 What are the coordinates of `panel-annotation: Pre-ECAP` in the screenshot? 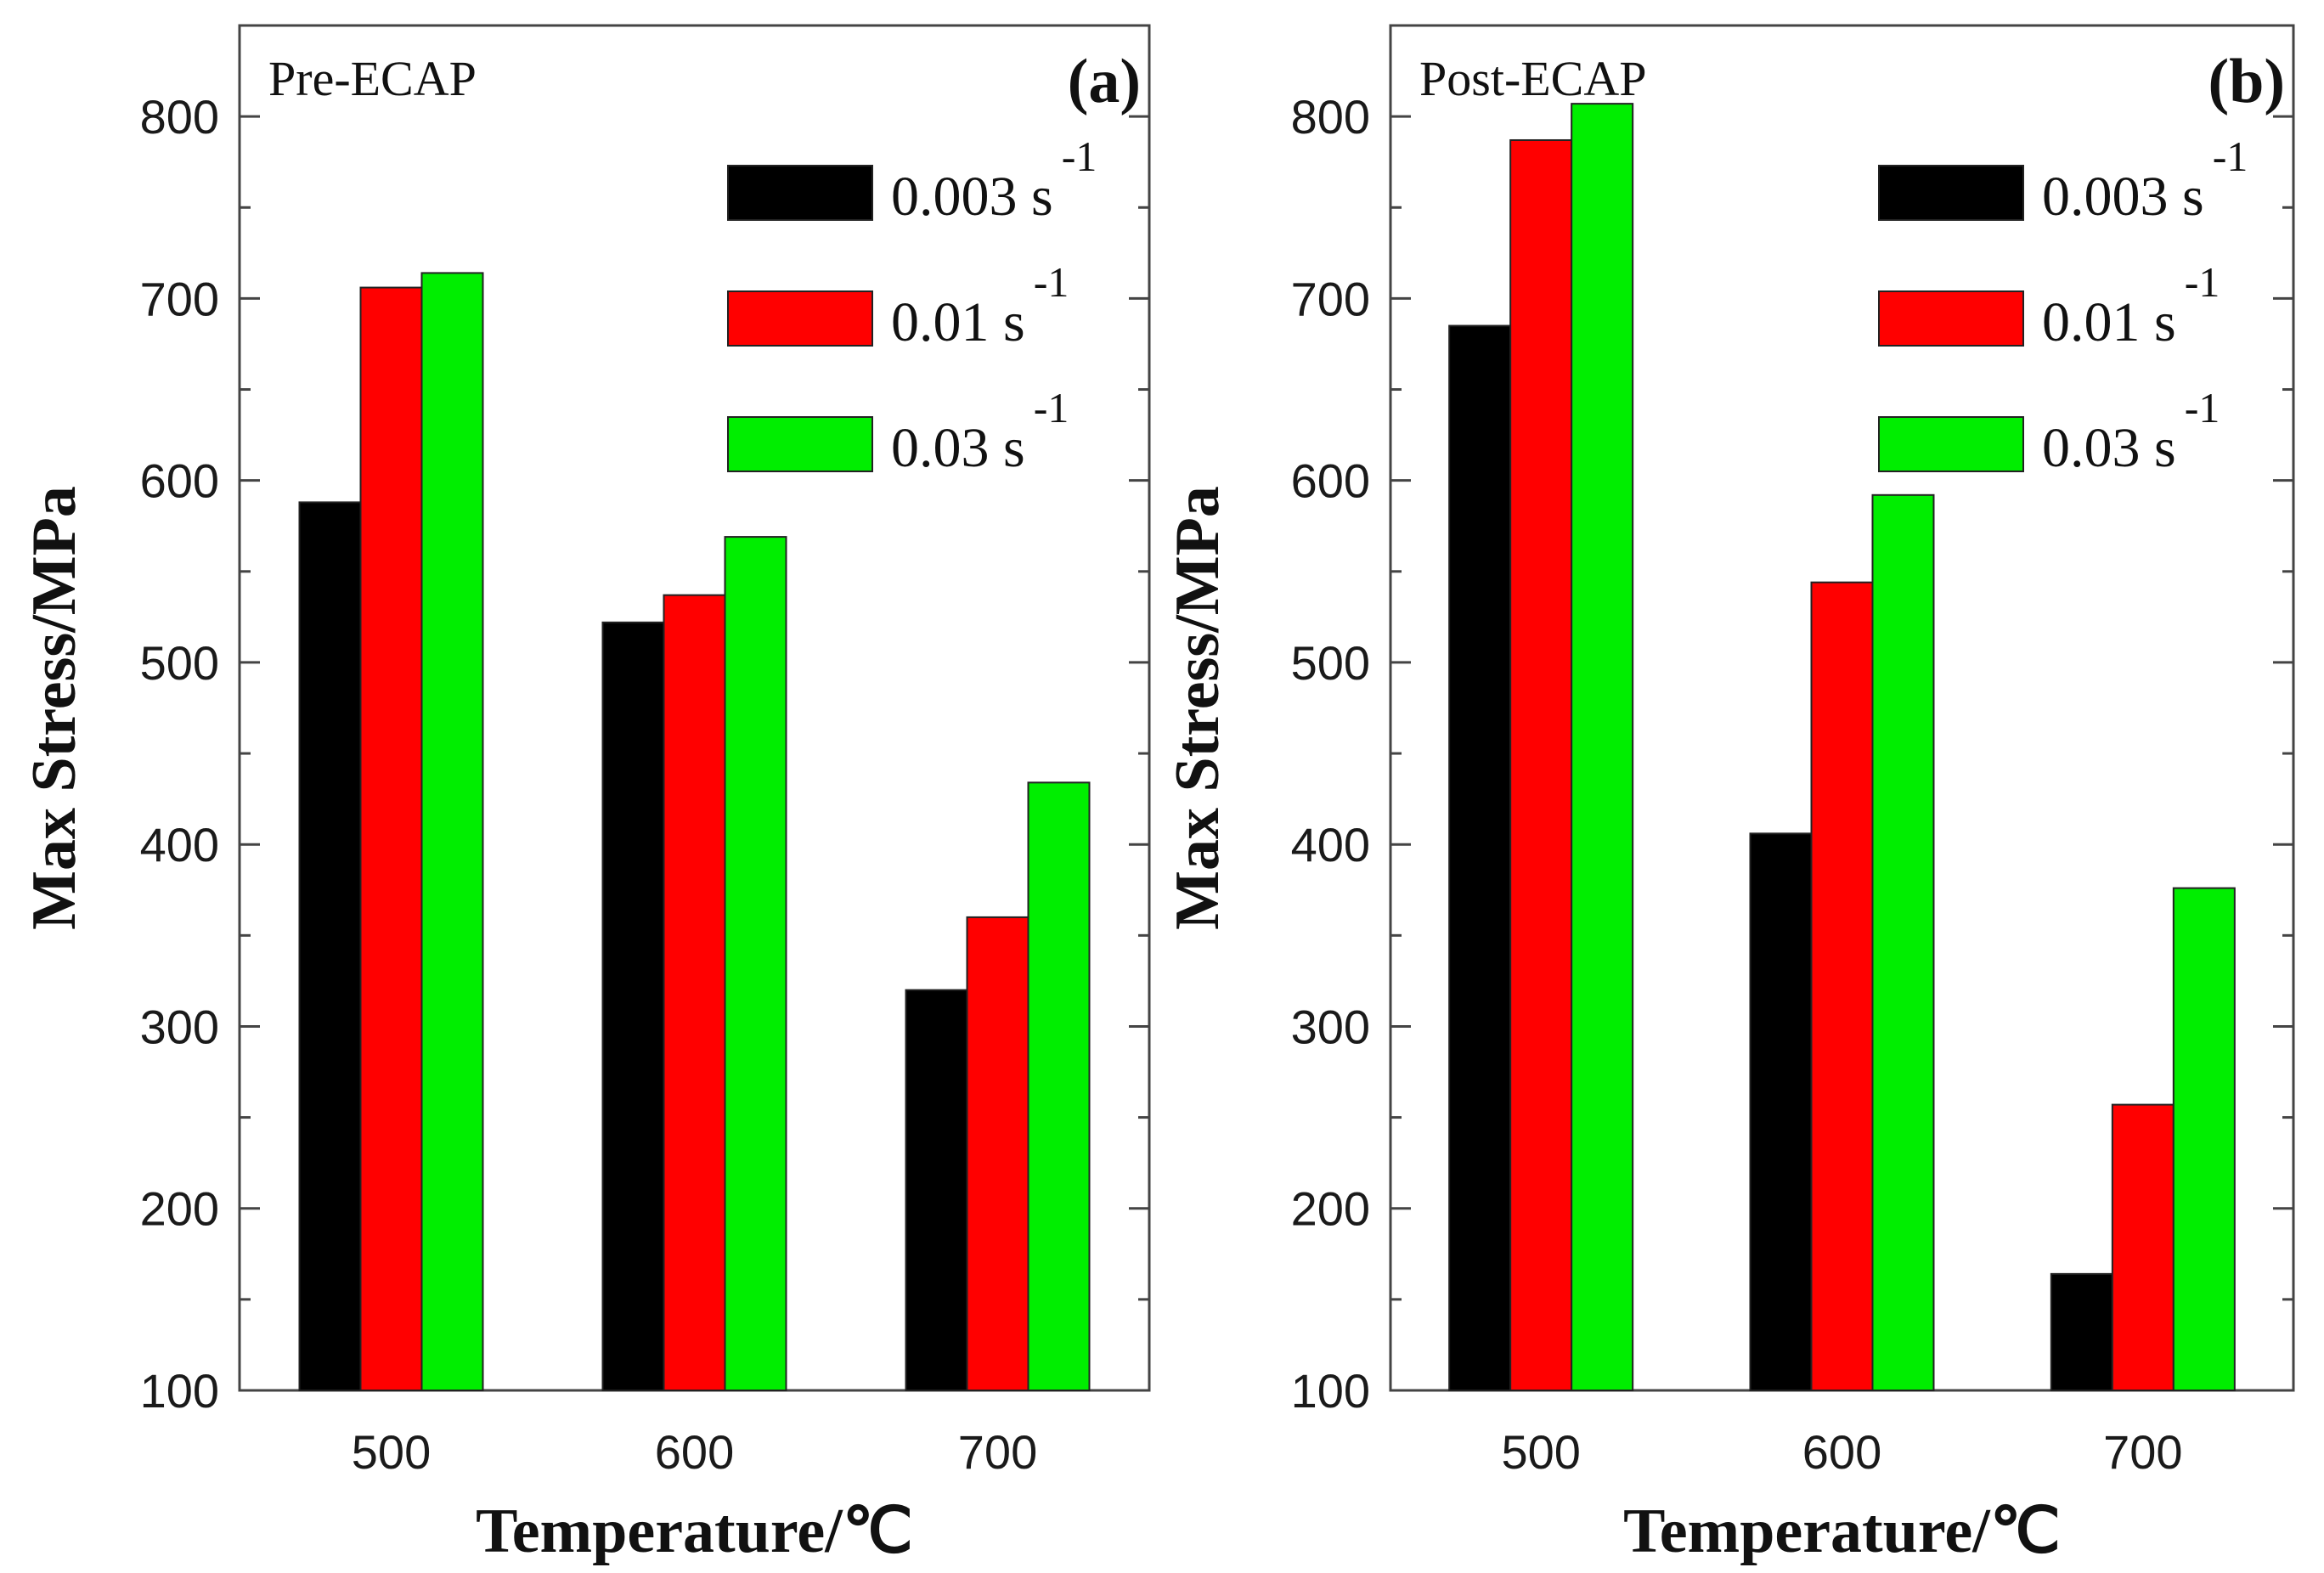 It's located at (373, 78).